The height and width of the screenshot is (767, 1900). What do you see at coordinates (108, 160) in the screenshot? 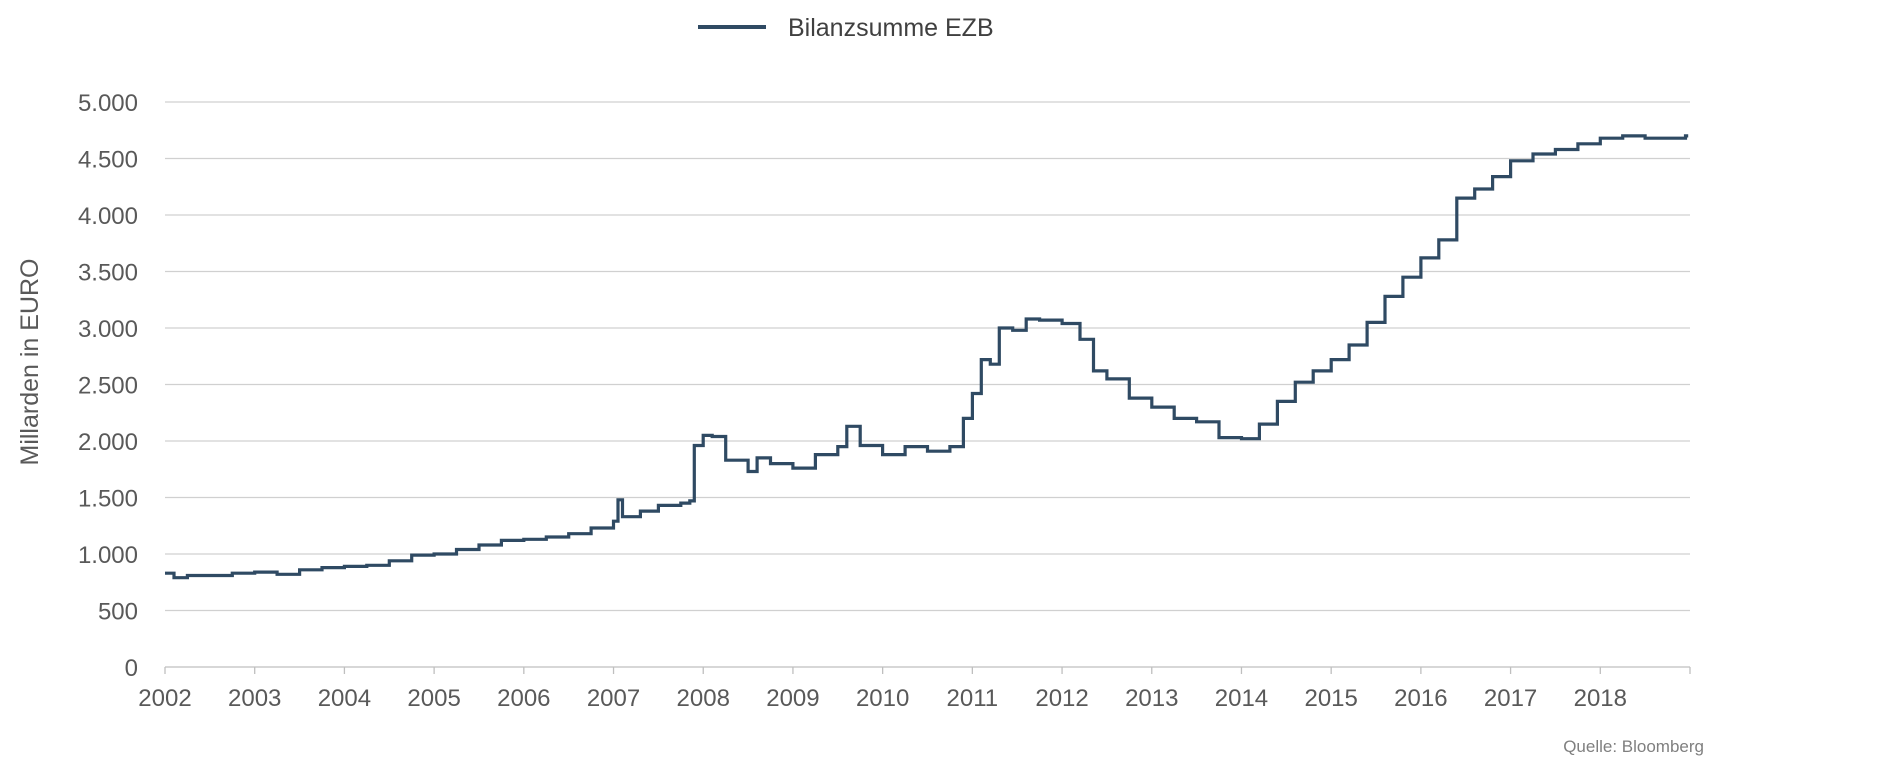
I see `y-tick-label: 4.500` at bounding box center [108, 160].